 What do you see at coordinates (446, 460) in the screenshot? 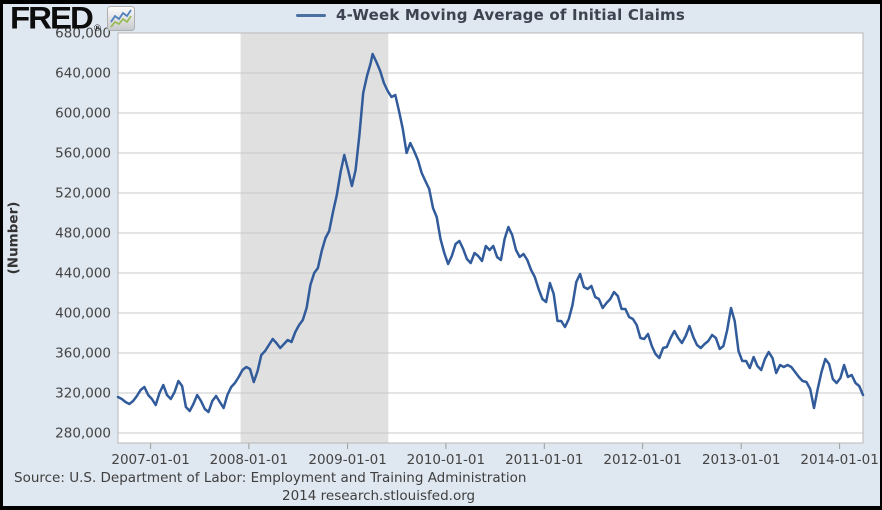
I see `x-tick-label: 2010-01-01` at bounding box center [446, 460].